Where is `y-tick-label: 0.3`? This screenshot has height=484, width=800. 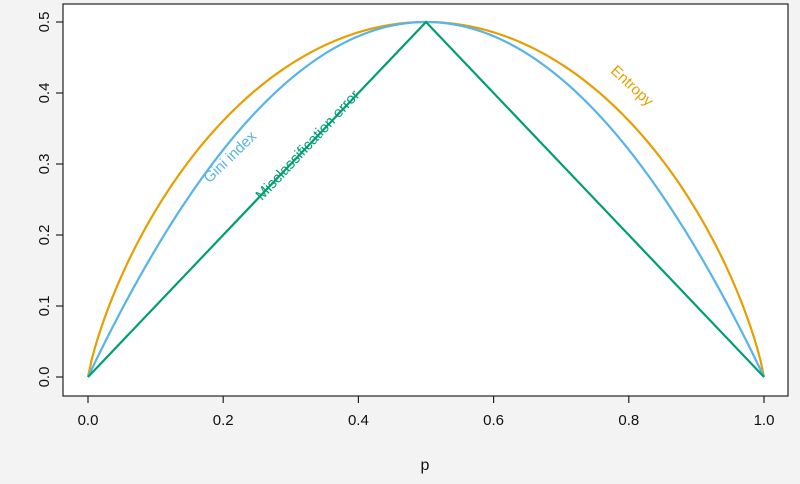
y-tick-label: 0.3 is located at coordinates (44, 164).